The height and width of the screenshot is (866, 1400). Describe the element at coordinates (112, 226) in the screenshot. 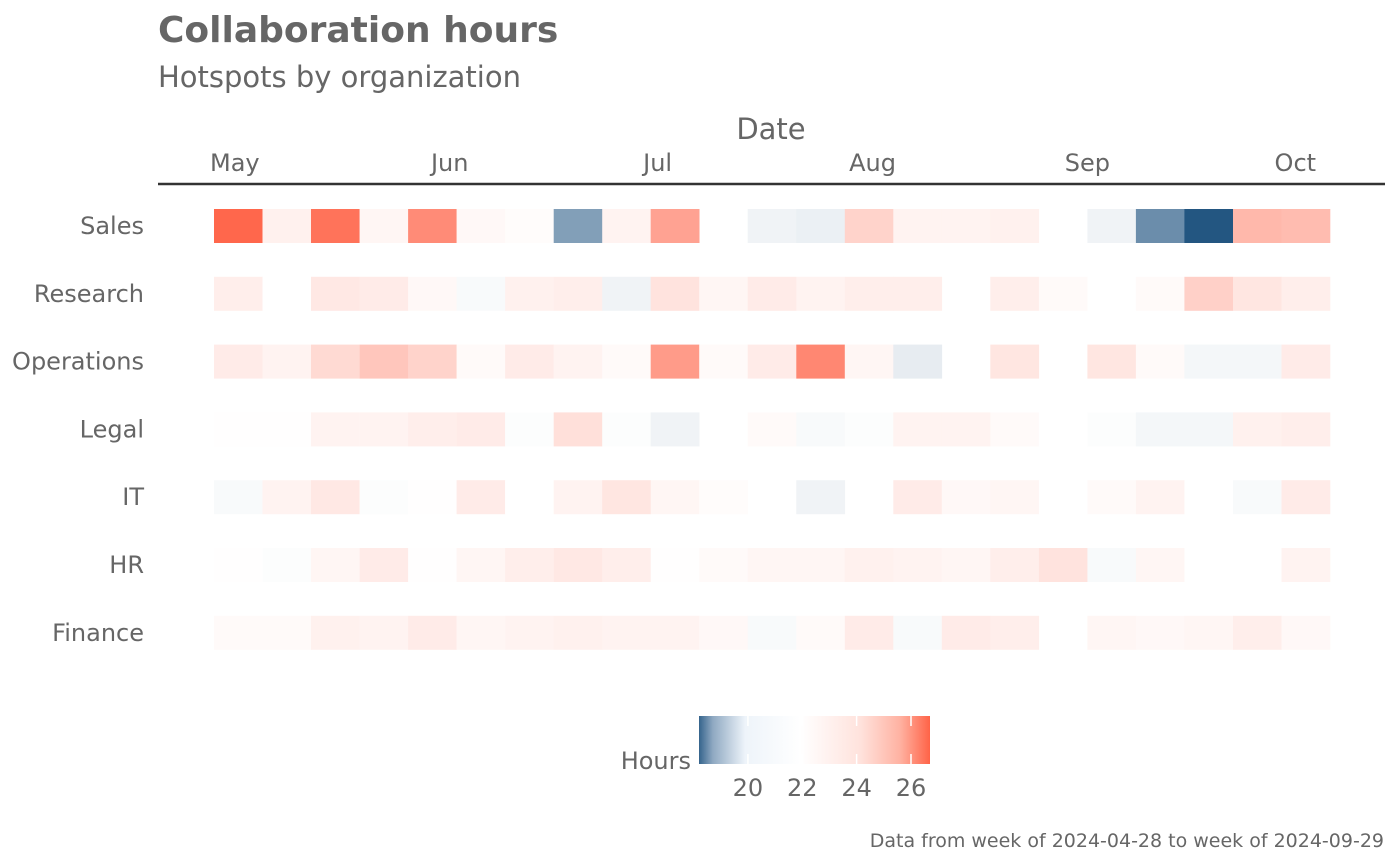

I see `y-tick-label: Sales` at that location.